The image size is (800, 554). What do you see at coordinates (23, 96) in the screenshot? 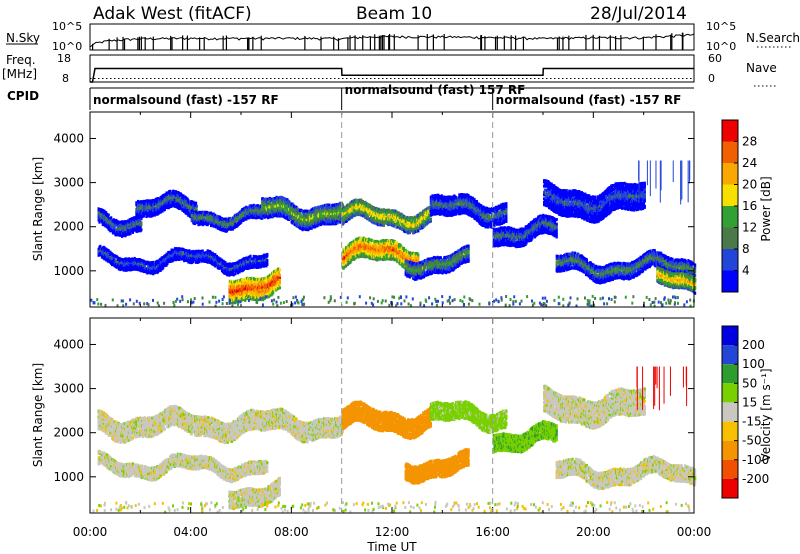
I see `cpid-label: CPID` at bounding box center [23, 96].